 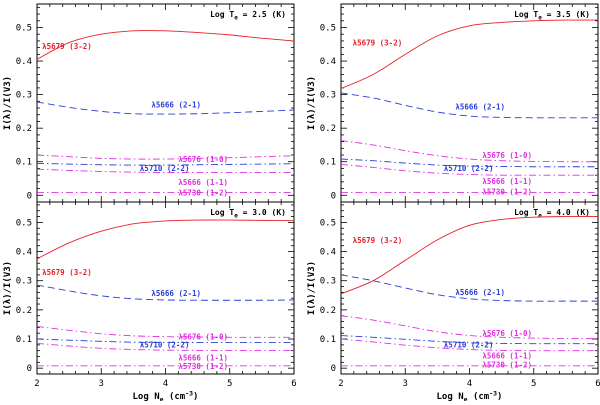 What do you see at coordinates (552, 16) in the screenshot?
I see `panel-title: Log Te = 3.5 (K)` at bounding box center [552, 16].